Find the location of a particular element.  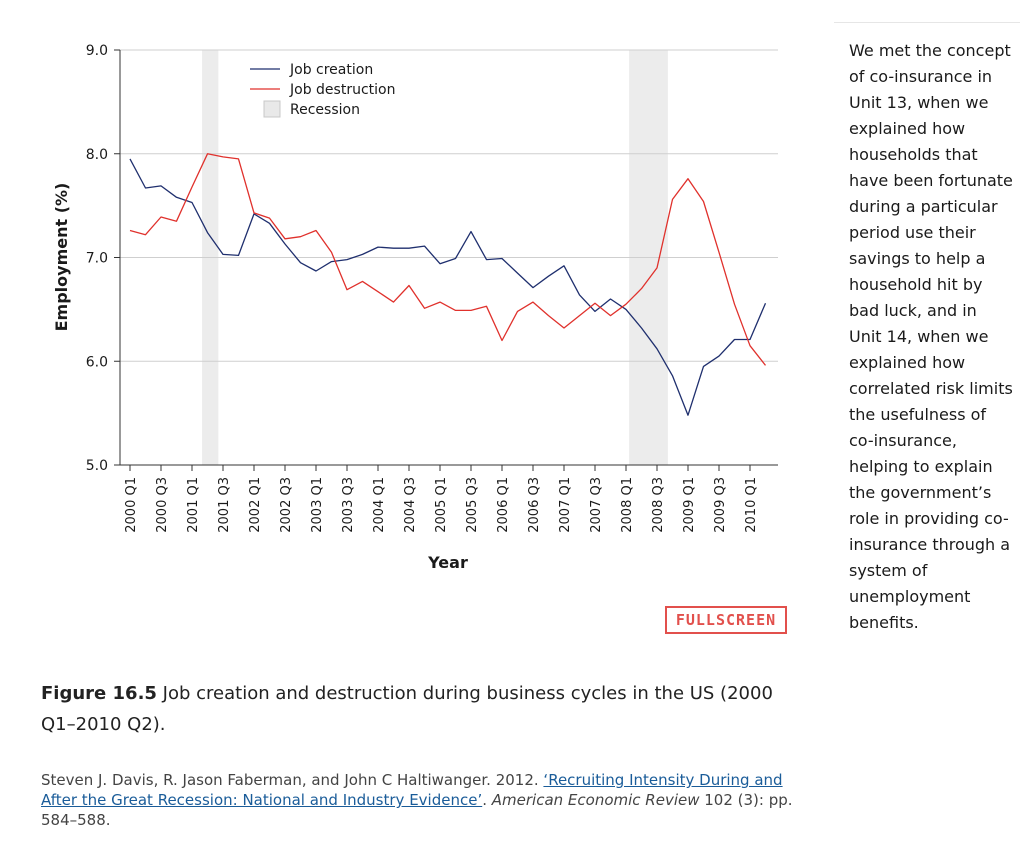

figure-number: Figure 16.5 is located at coordinates (99, 693).